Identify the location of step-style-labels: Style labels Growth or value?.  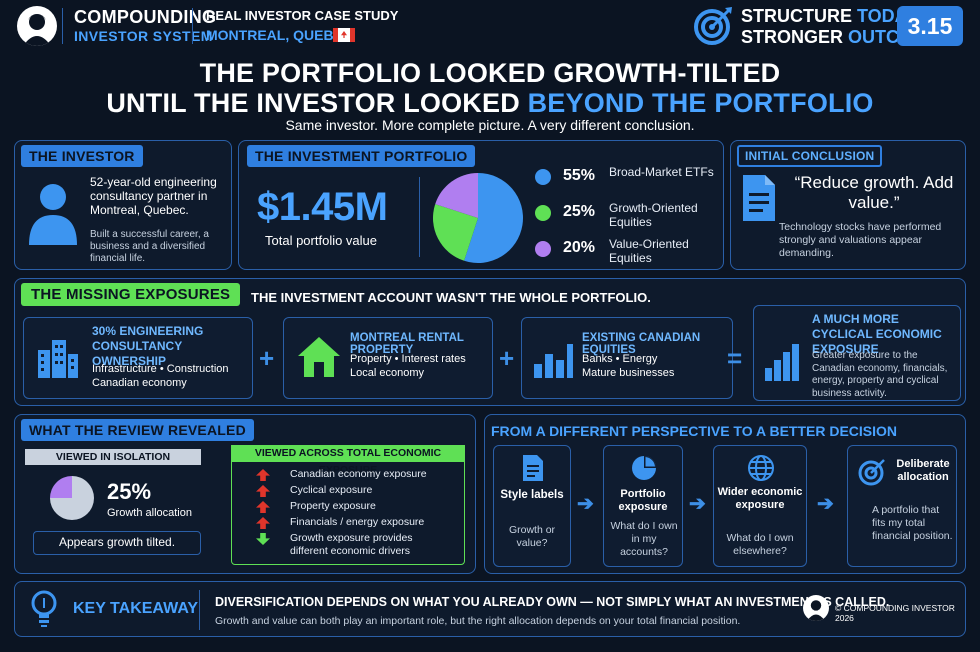
(532, 506).